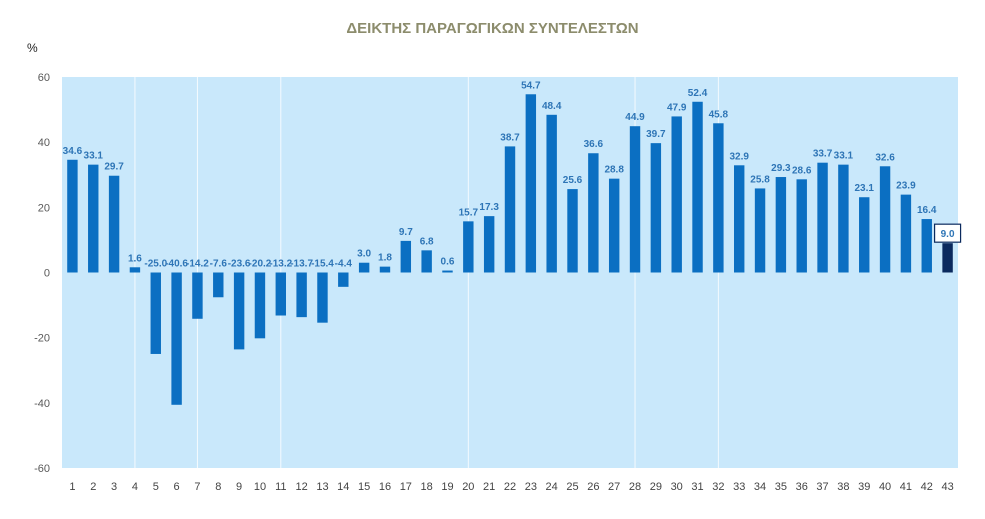 The height and width of the screenshot is (519, 985). What do you see at coordinates (176, 264) in the screenshot?
I see `data-label: -40.6` at bounding box center [176, 264].